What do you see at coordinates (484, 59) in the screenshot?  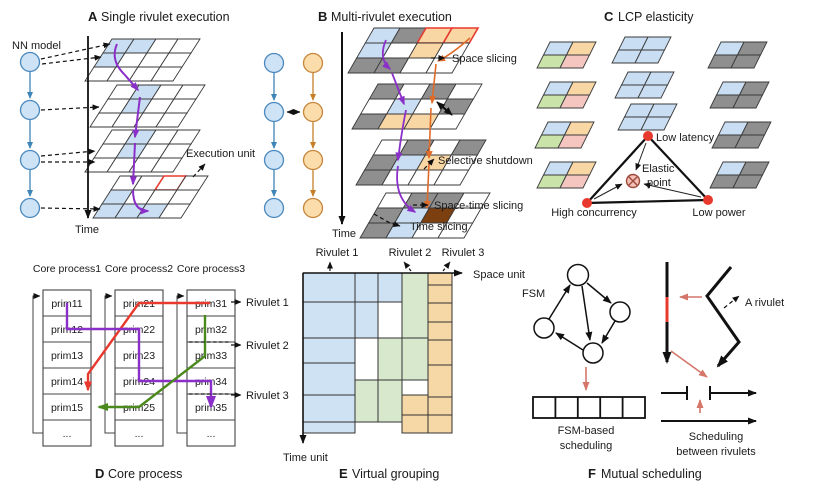 I see `space-slicing-label: Space slicing` at bounding box center [484, 59].